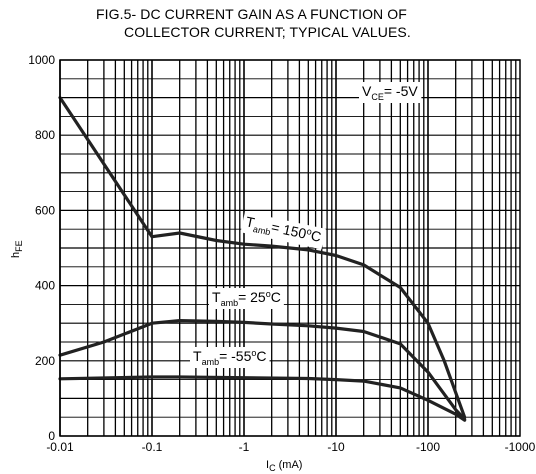 This screenshot has width=536, height=474. I want to click on label-part: = 150, so click(289, 230).